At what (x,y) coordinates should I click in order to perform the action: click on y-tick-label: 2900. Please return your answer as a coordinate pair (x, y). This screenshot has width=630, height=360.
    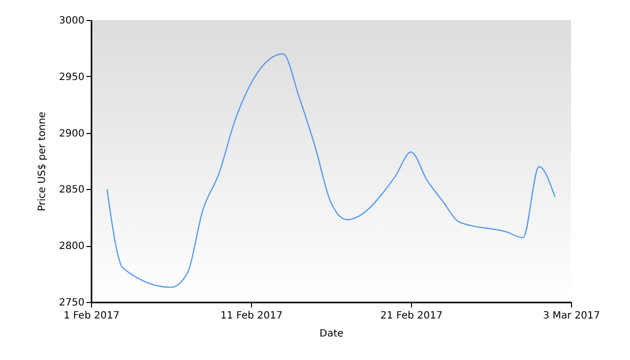
    Looking at the image, I should click on (71, 134).